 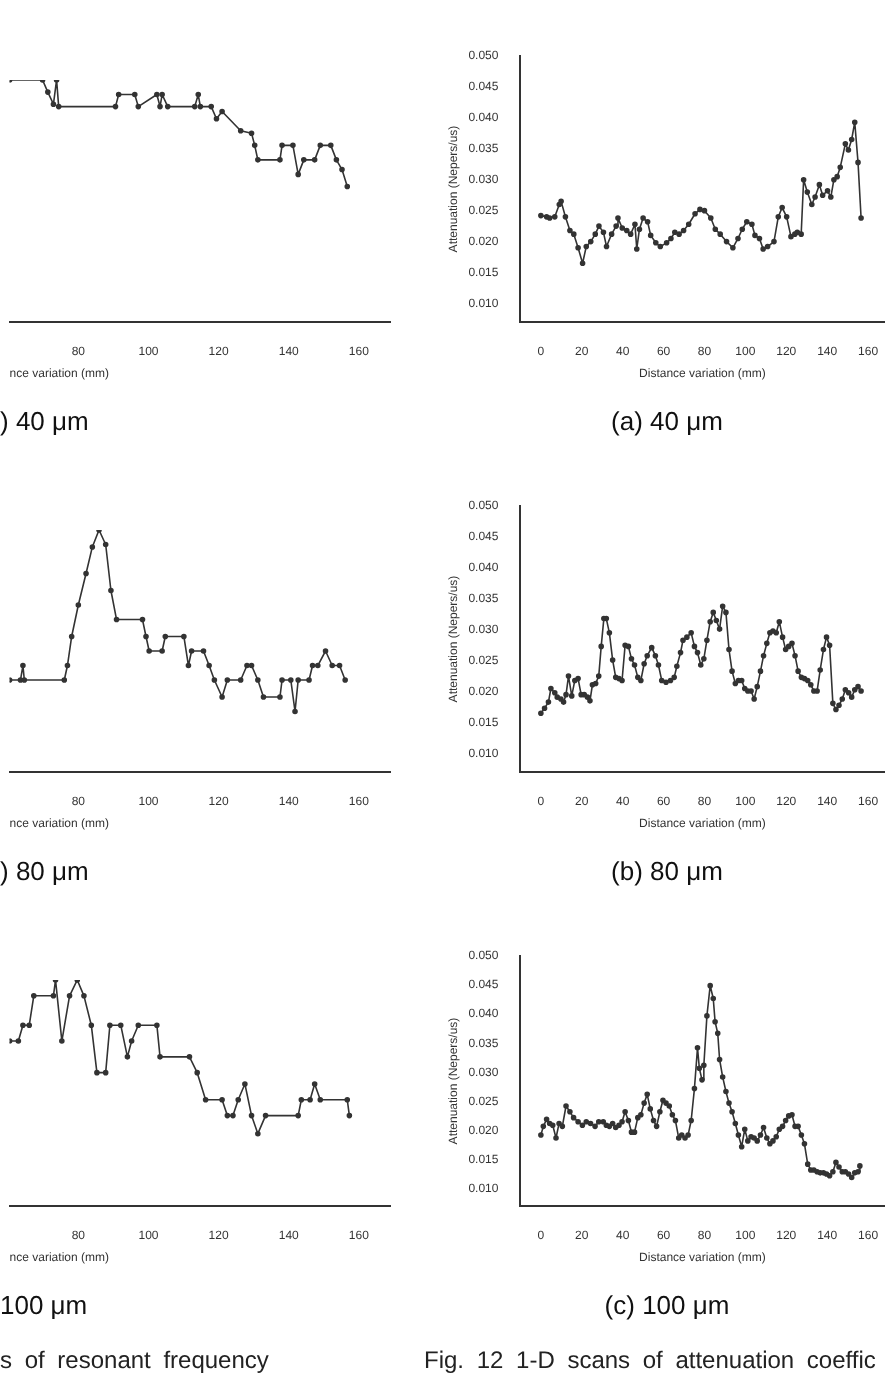 I want to click on caption: Fig. 12 1-D scans of attenuation coeffic, so click(x=650, y=1360).